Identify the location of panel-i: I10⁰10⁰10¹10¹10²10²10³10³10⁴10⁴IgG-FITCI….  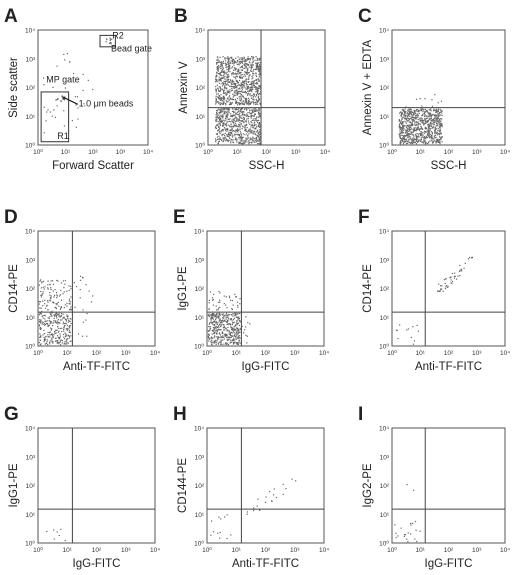
(434, 487).